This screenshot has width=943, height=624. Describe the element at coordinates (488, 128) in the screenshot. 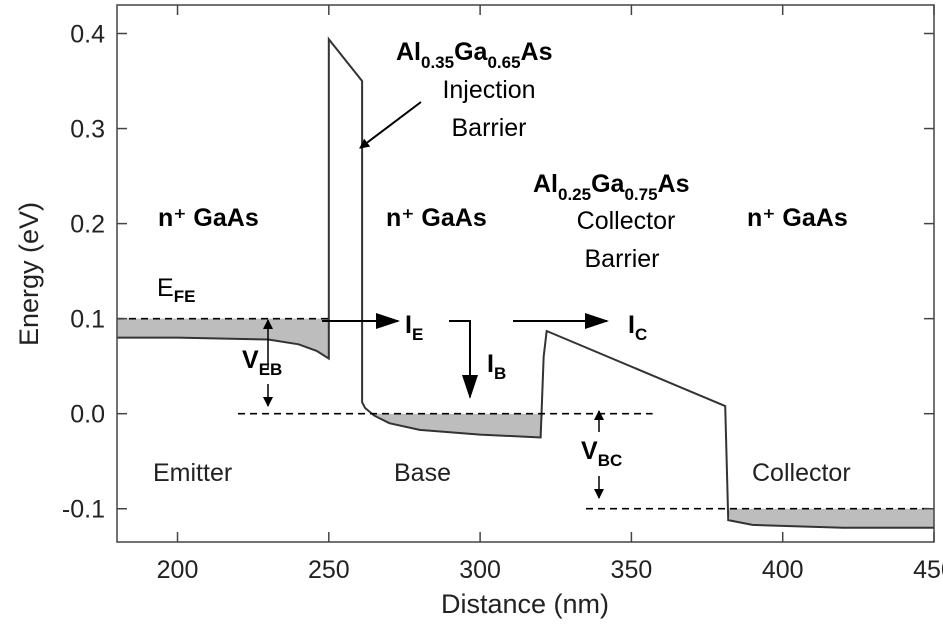

I see `injection-barrier-line2: Barrier` at that location.